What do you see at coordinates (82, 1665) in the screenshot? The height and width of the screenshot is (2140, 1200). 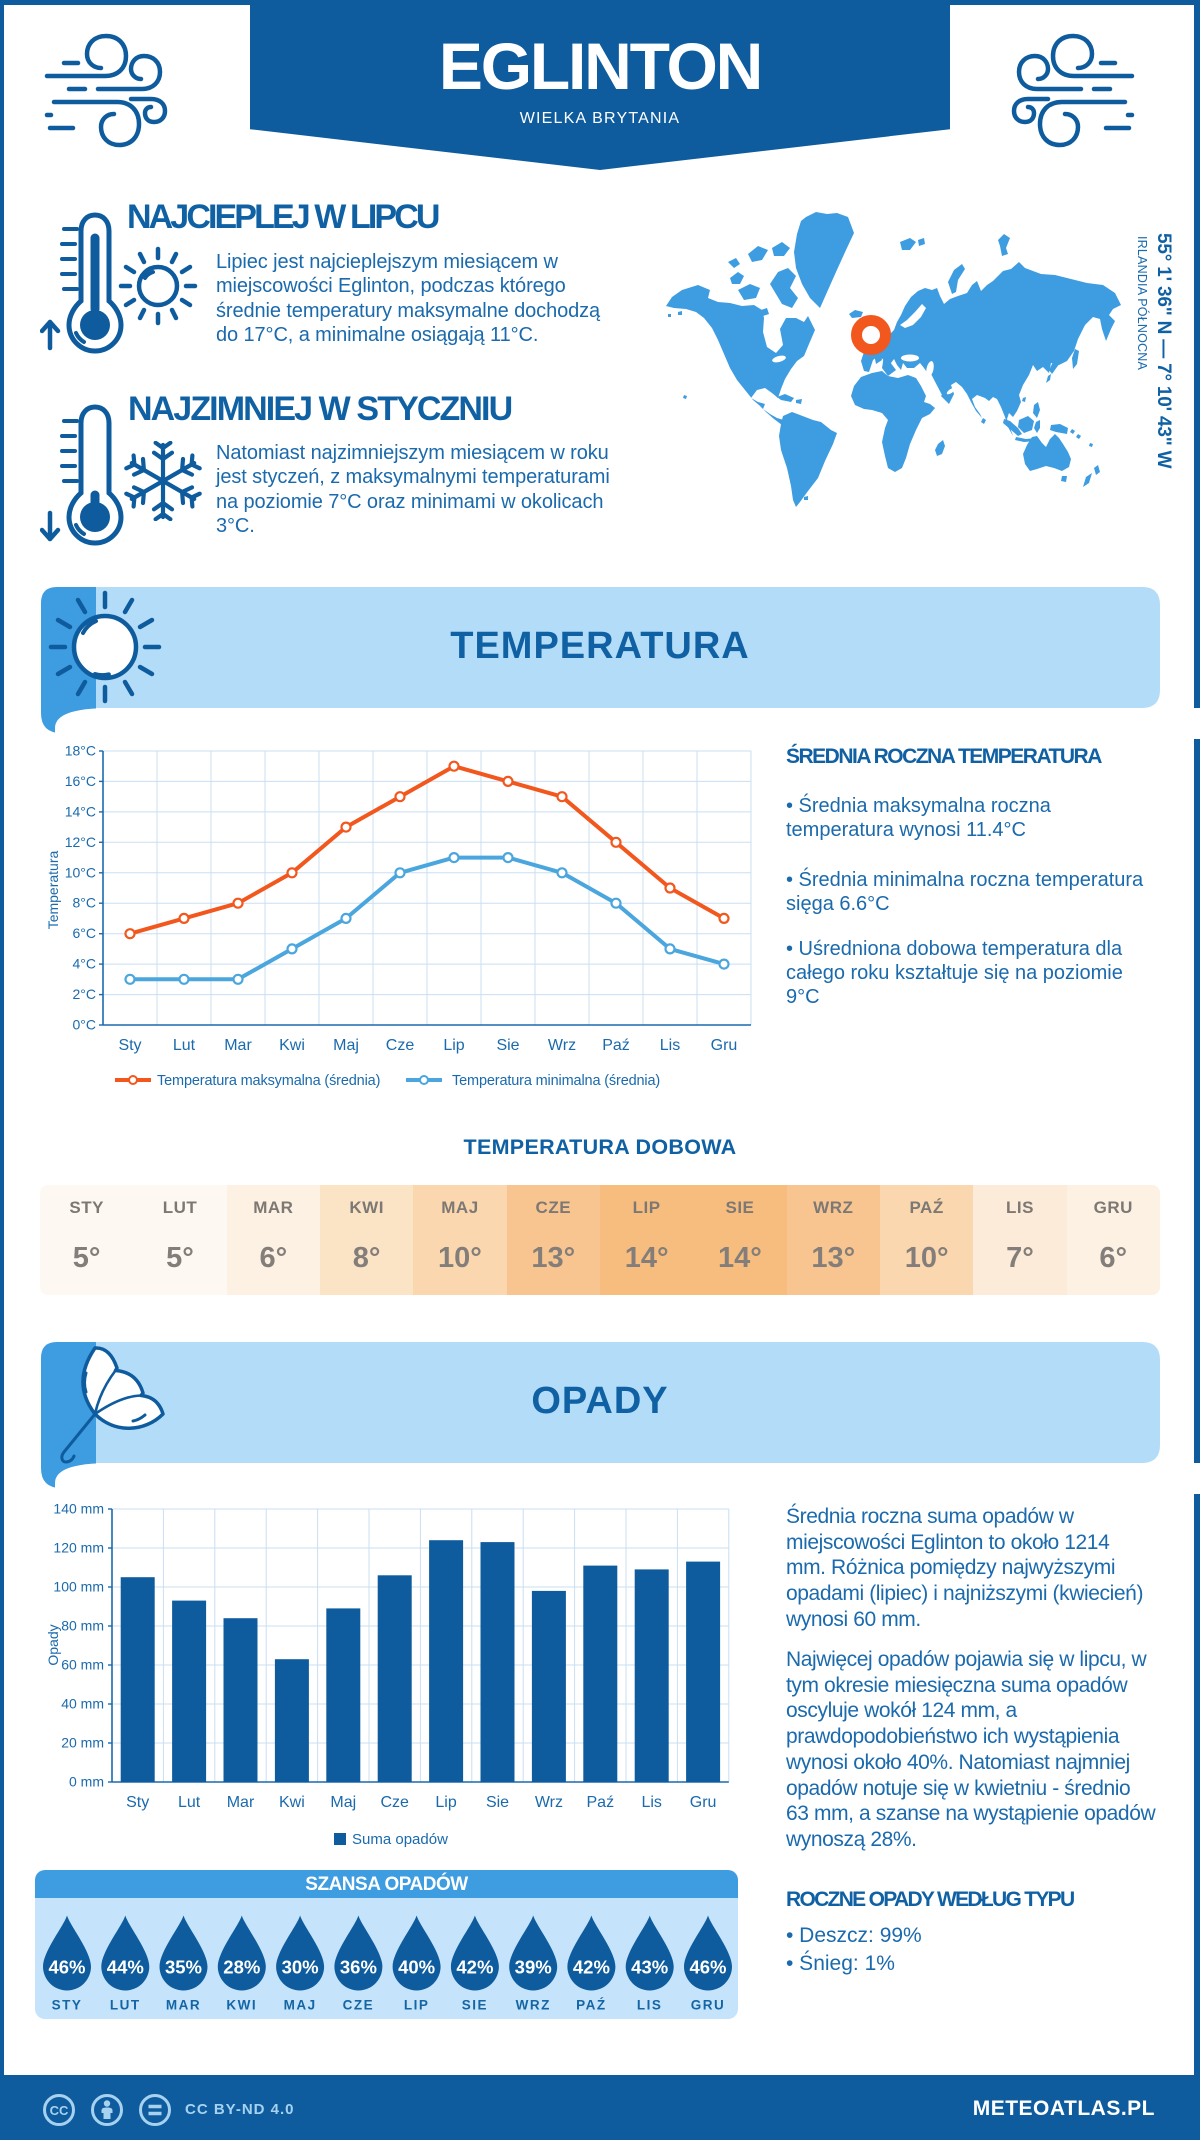 I see `svg-text: 60 mm` at bounding box center [82, 1665].